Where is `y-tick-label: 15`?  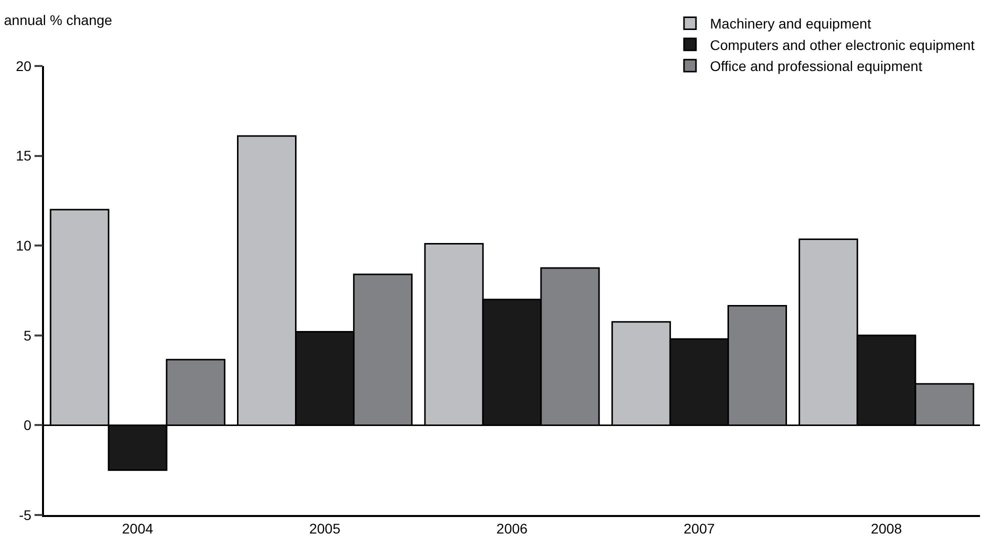 y-tick-label: 15 is located at coordinates (24, 156).